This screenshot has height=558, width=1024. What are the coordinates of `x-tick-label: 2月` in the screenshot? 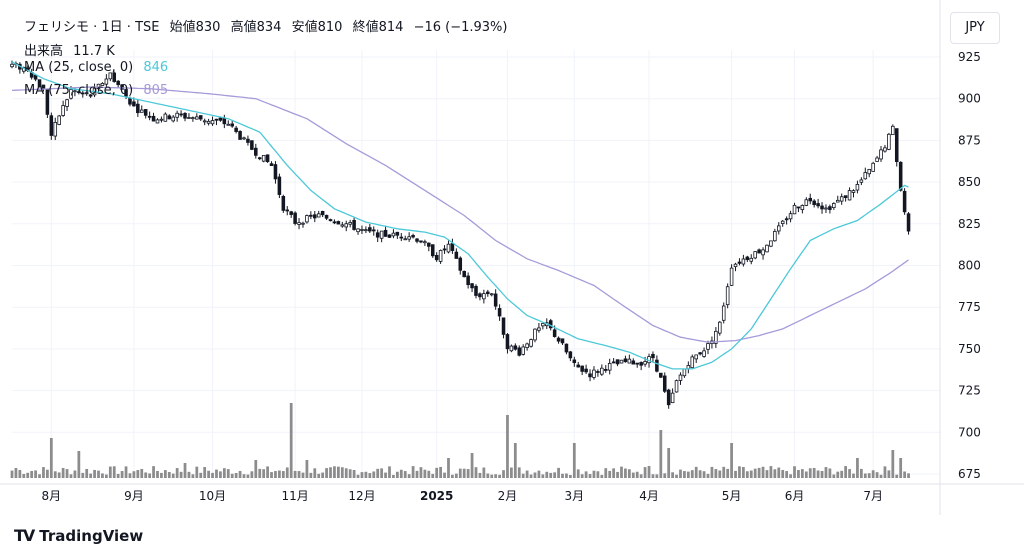 It's located at (508, 496).